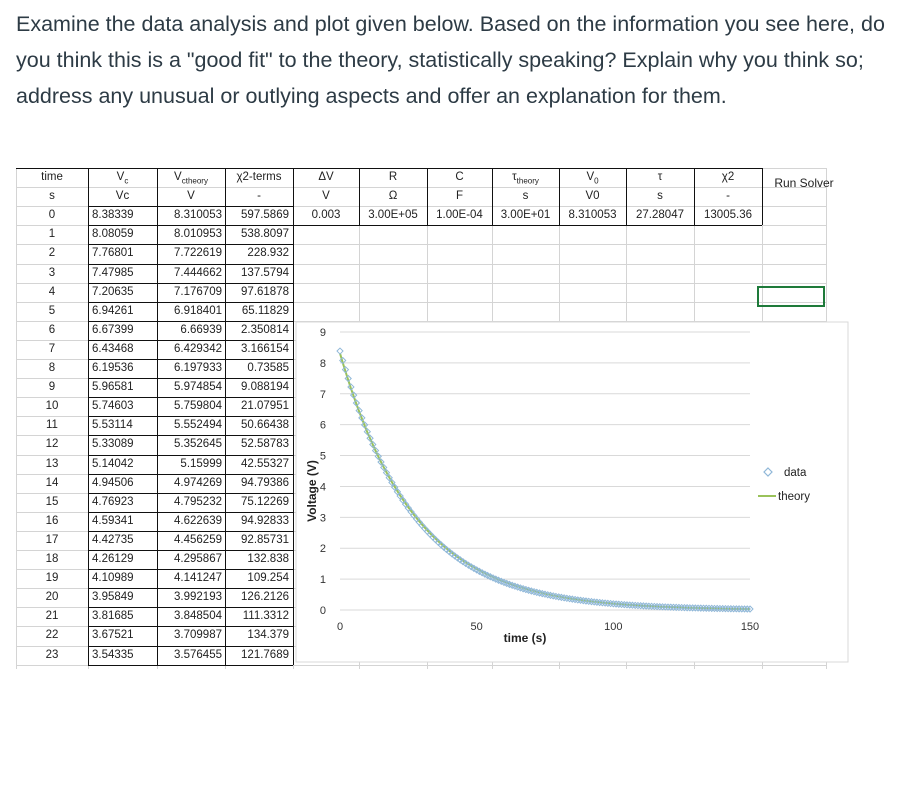 The height and width of the screenshot is (789, 897). I want to click on table-row-vctheory: 3.848504, so click(198, 616).